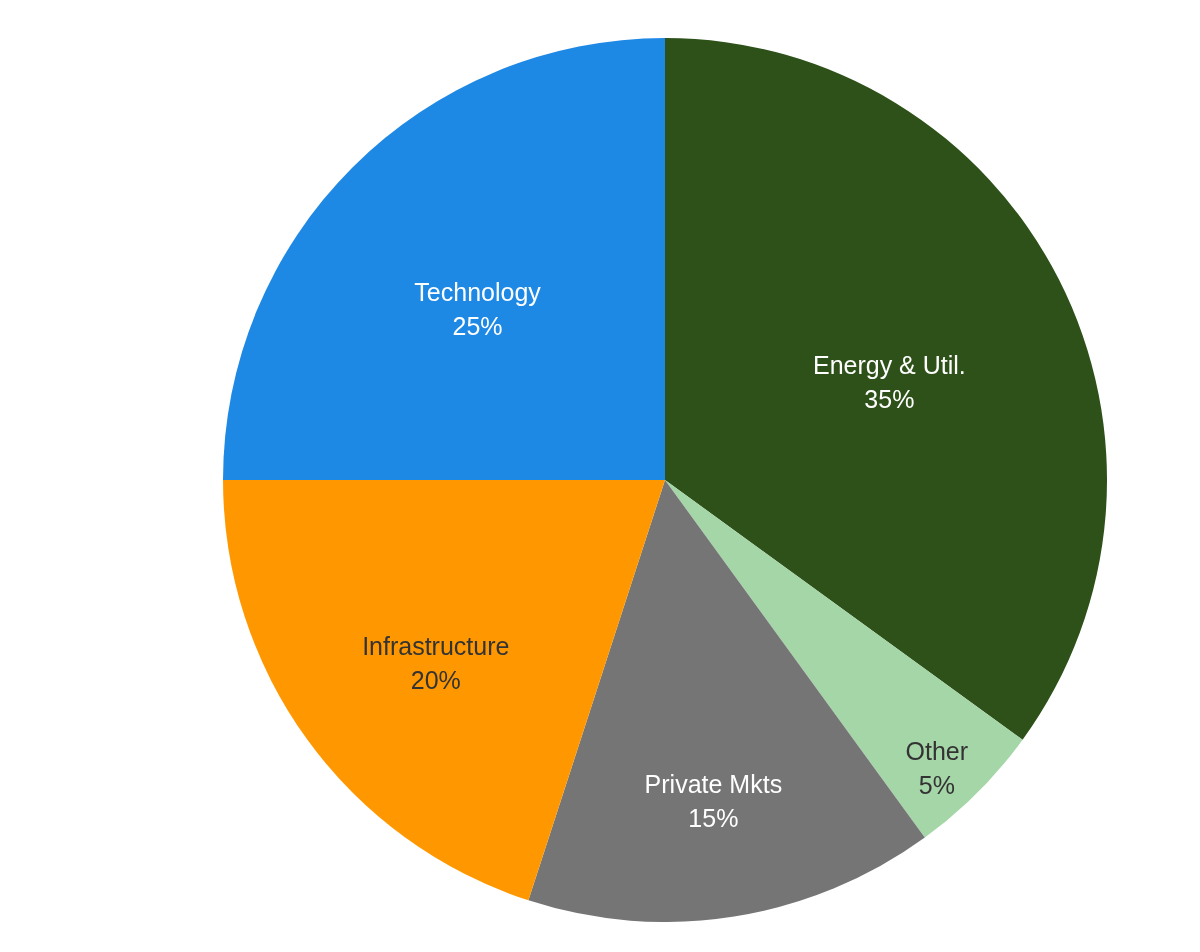  Describe the element at coordinates (713, 784) in the screenshot. I see `slice-label: Private Mkts` at that location.